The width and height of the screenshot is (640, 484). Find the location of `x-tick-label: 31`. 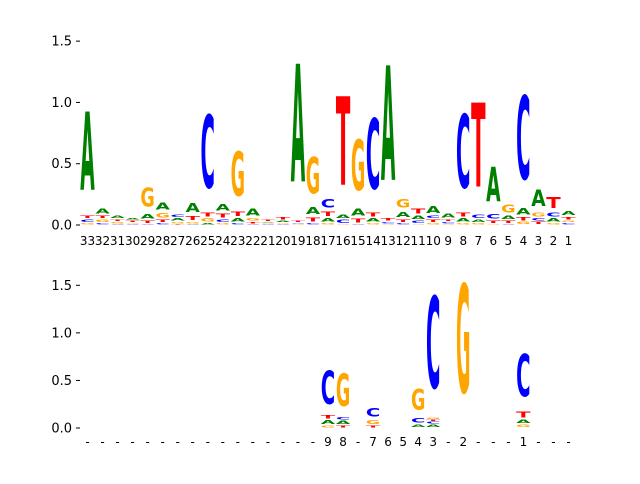

x-tick-label: 31 is located at coordinates (117, 241).